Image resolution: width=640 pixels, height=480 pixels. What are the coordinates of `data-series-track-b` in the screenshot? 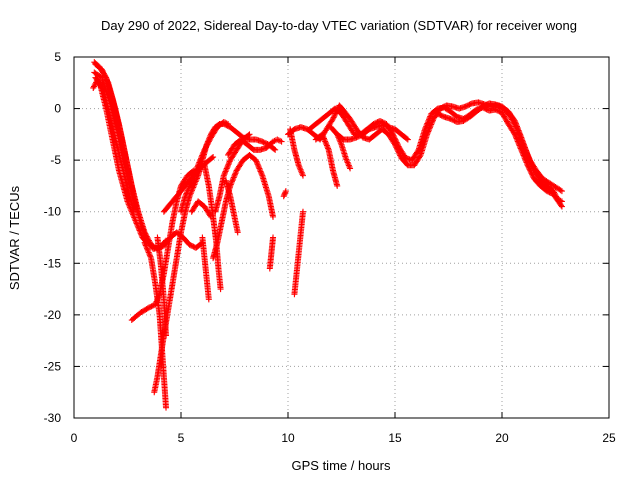 It's located at (131, 156).